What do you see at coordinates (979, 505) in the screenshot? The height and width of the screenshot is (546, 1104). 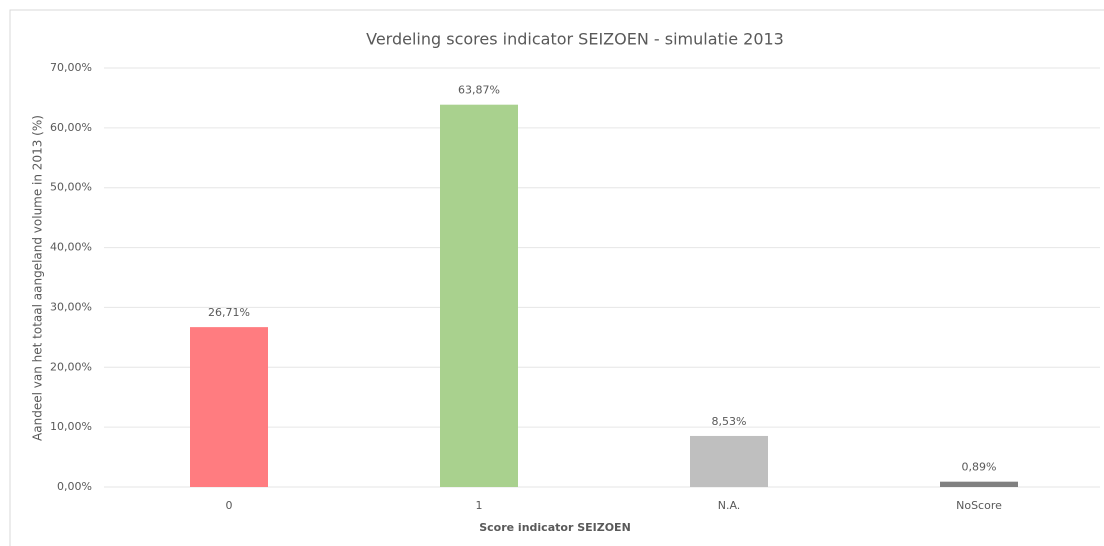 I see `x-tick-label: NoScore` at bounding box center [979, 505].